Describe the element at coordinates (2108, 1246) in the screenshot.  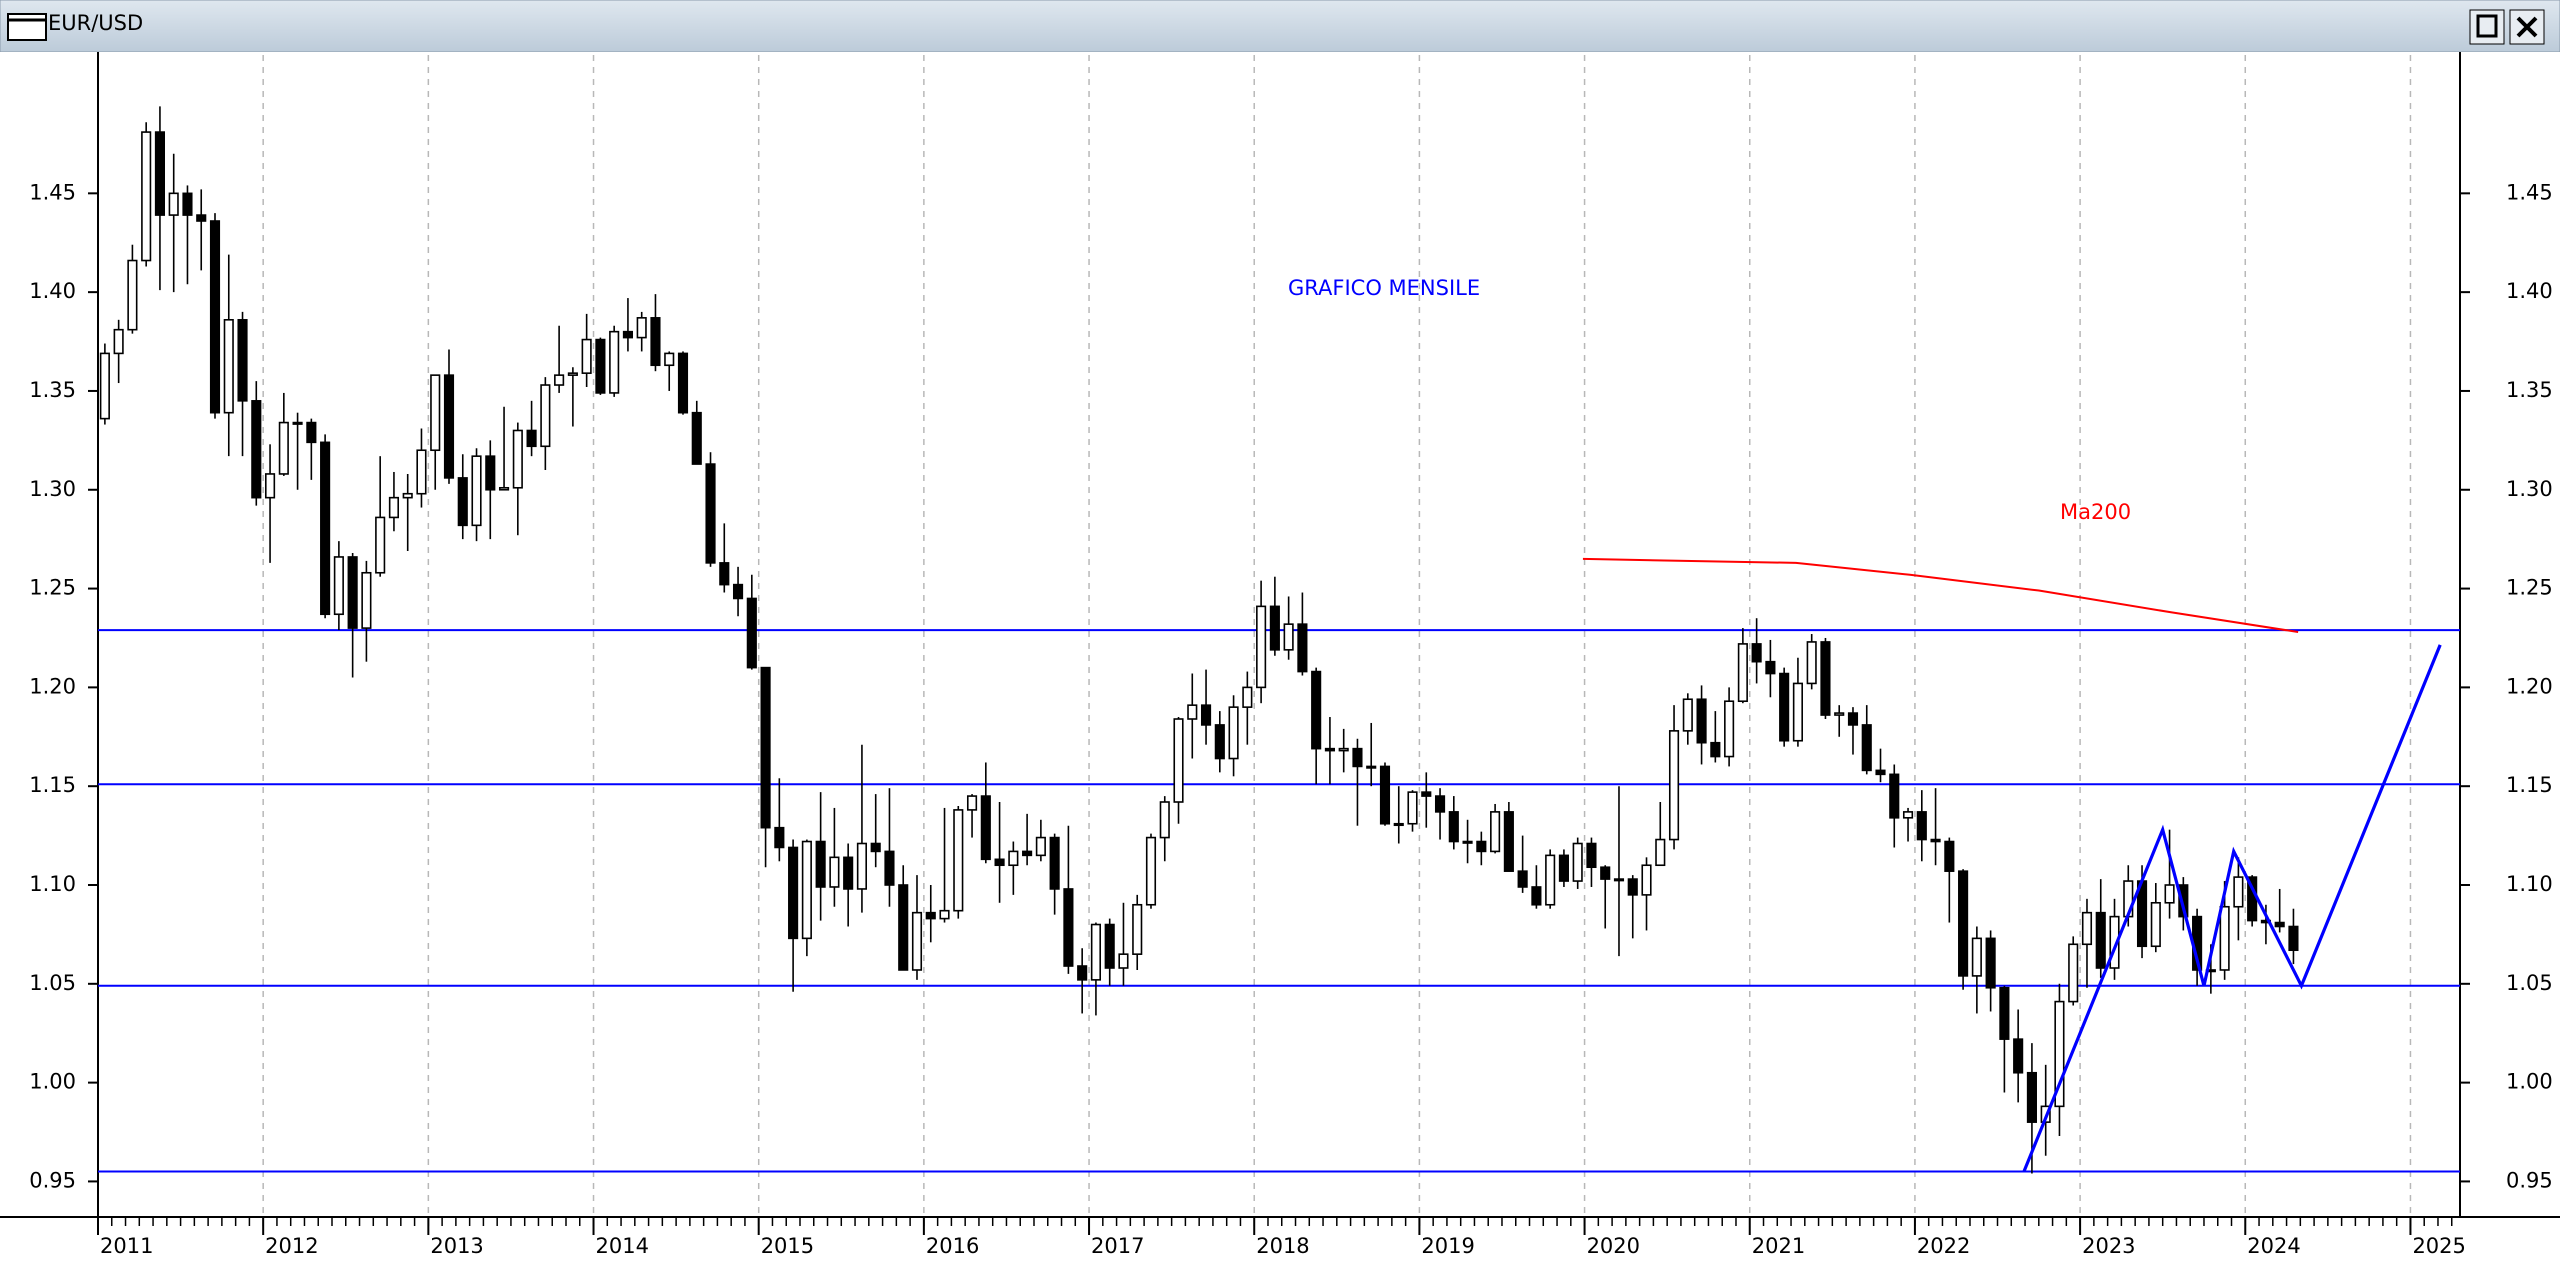
I see `x-tick-label: 2023` at that location.